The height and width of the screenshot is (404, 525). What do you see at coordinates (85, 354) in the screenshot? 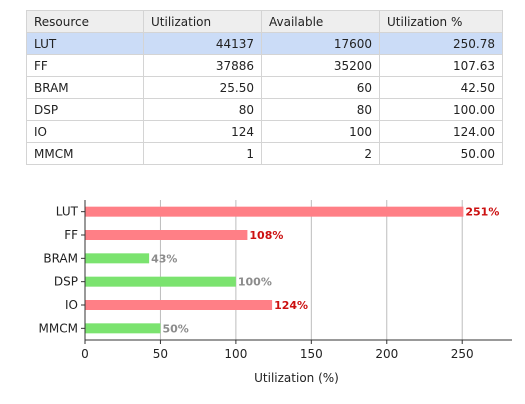
I see `x-tick-label: 0` at bounding box center [85, 354].